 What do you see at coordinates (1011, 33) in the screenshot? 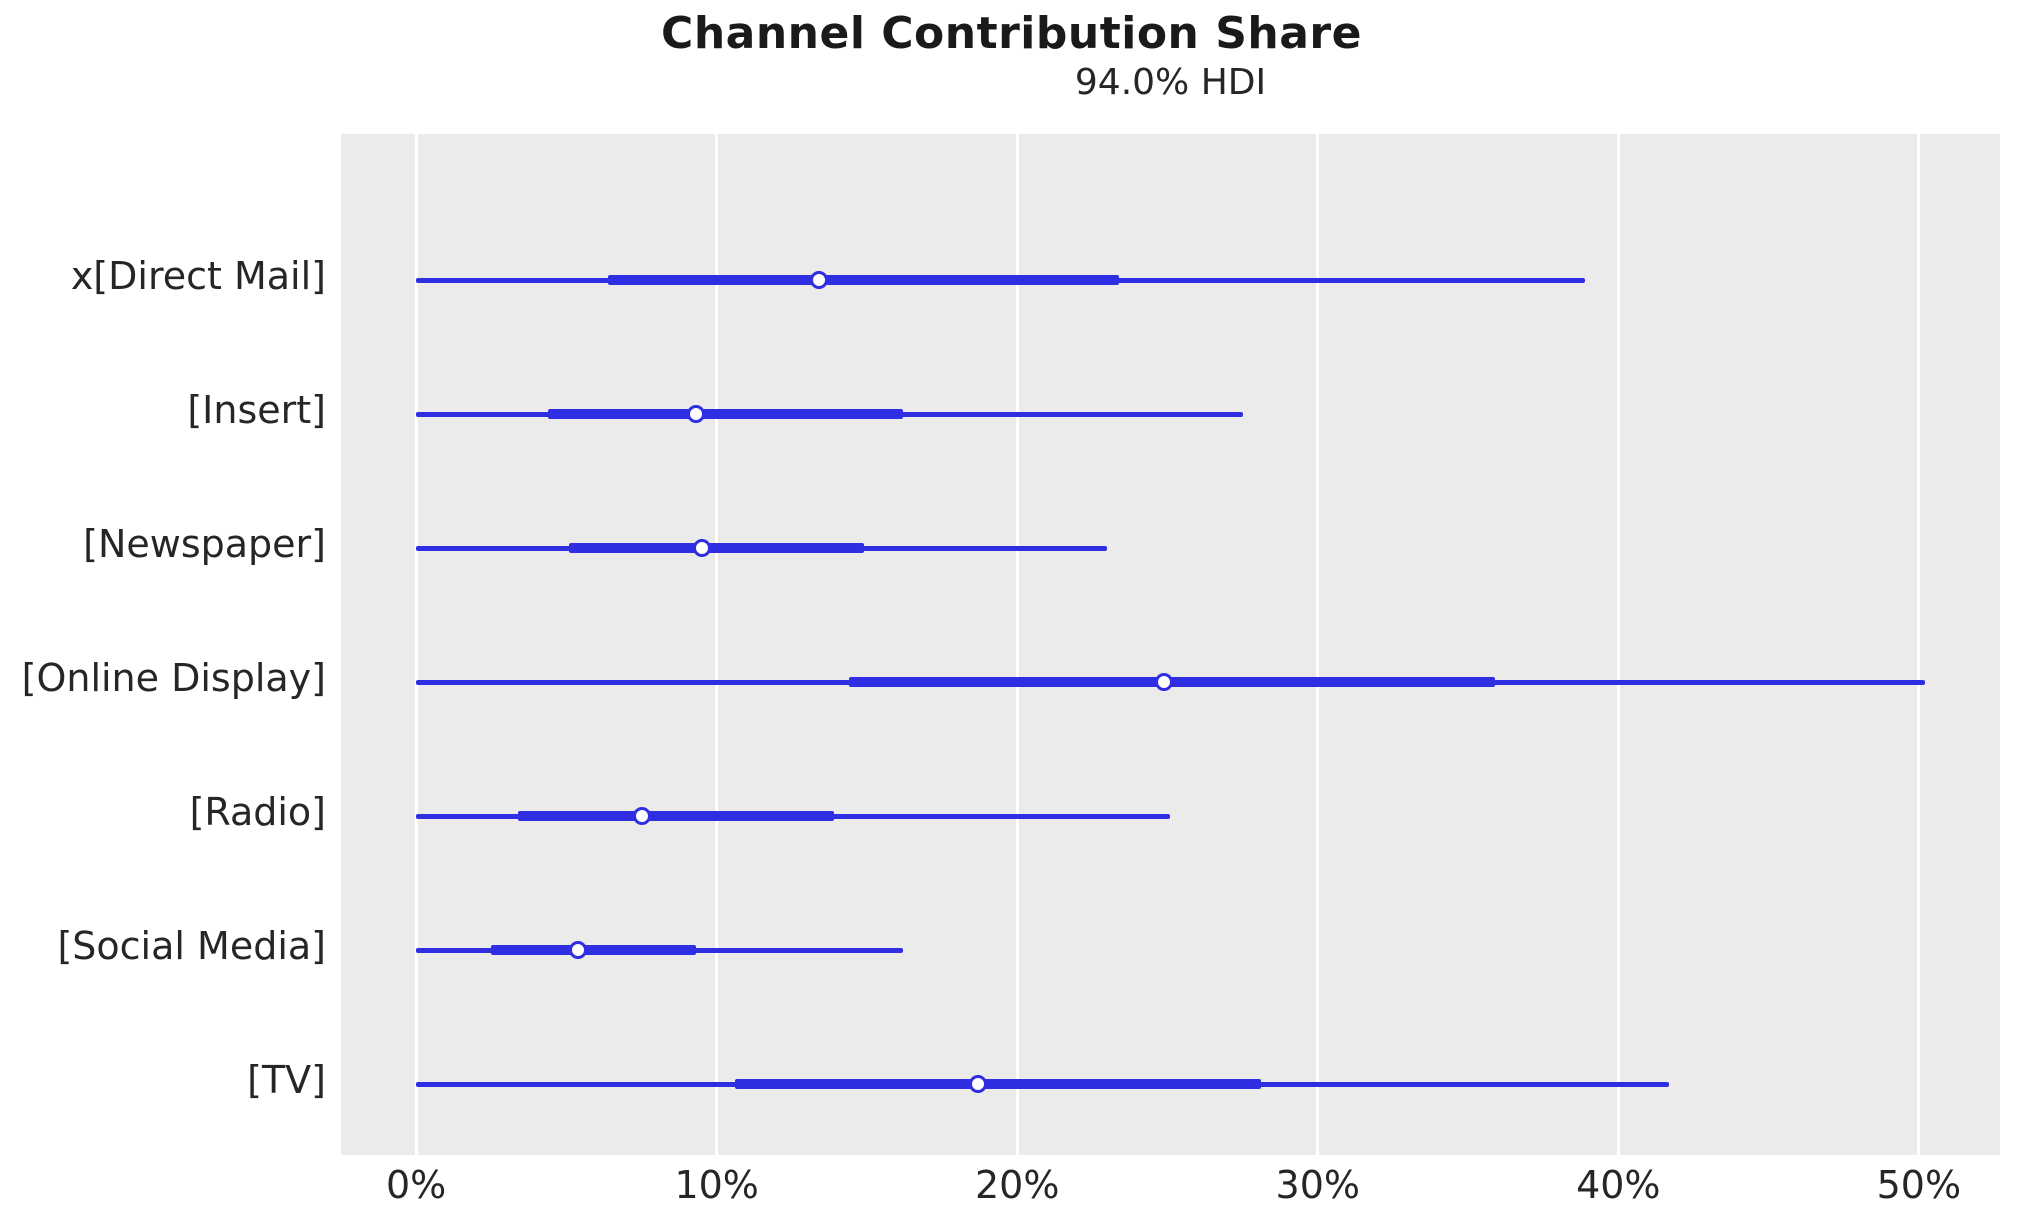
I see `chart-title: Channel Contribution Share` at bounding box center [1011, 33].